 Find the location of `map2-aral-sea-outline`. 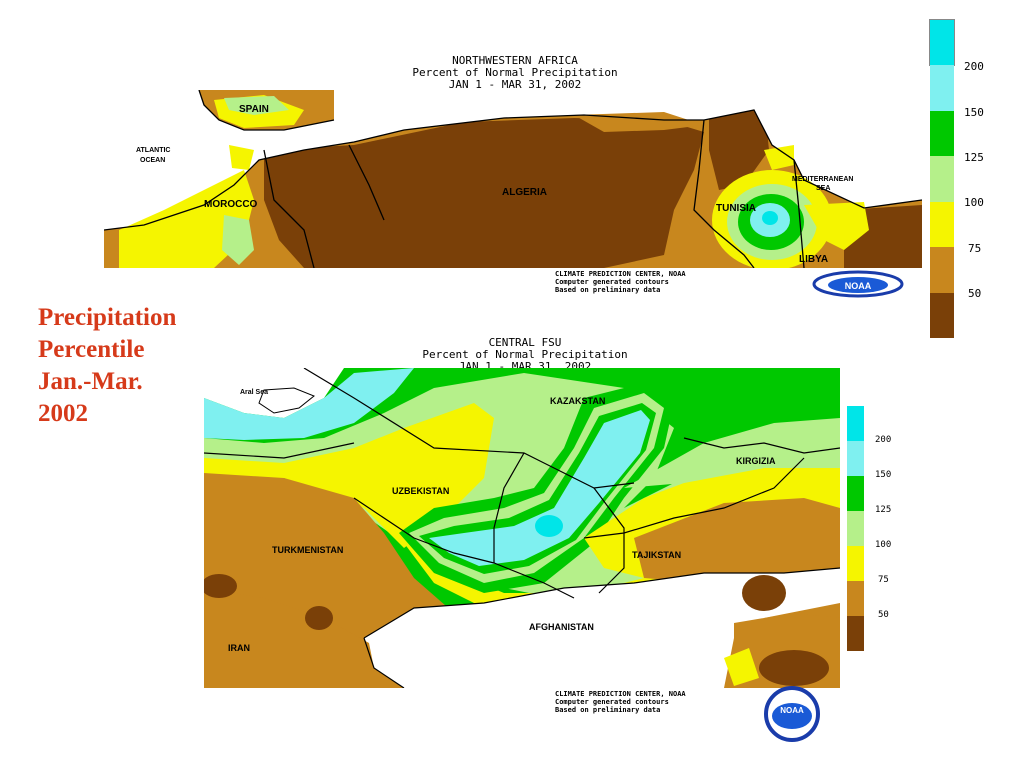

map2-aral-sea-outline is located at coordinates (286, 400).